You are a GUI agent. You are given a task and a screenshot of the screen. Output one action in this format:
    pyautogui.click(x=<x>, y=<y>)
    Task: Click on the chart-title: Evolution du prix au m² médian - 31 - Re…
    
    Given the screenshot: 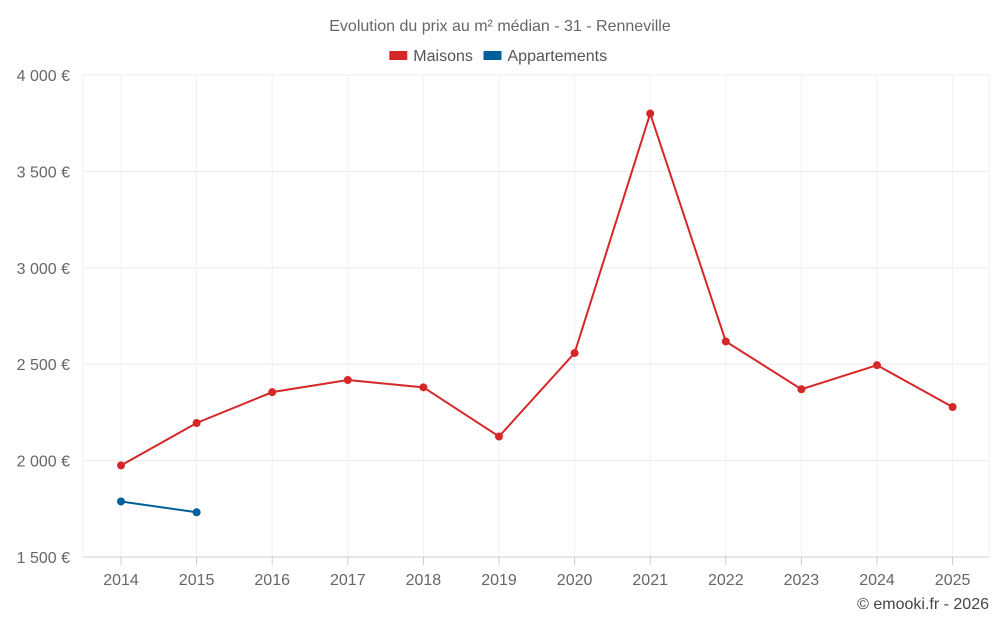 What is the action you would take?
    pyautogui.click(x=500, y=26)
    